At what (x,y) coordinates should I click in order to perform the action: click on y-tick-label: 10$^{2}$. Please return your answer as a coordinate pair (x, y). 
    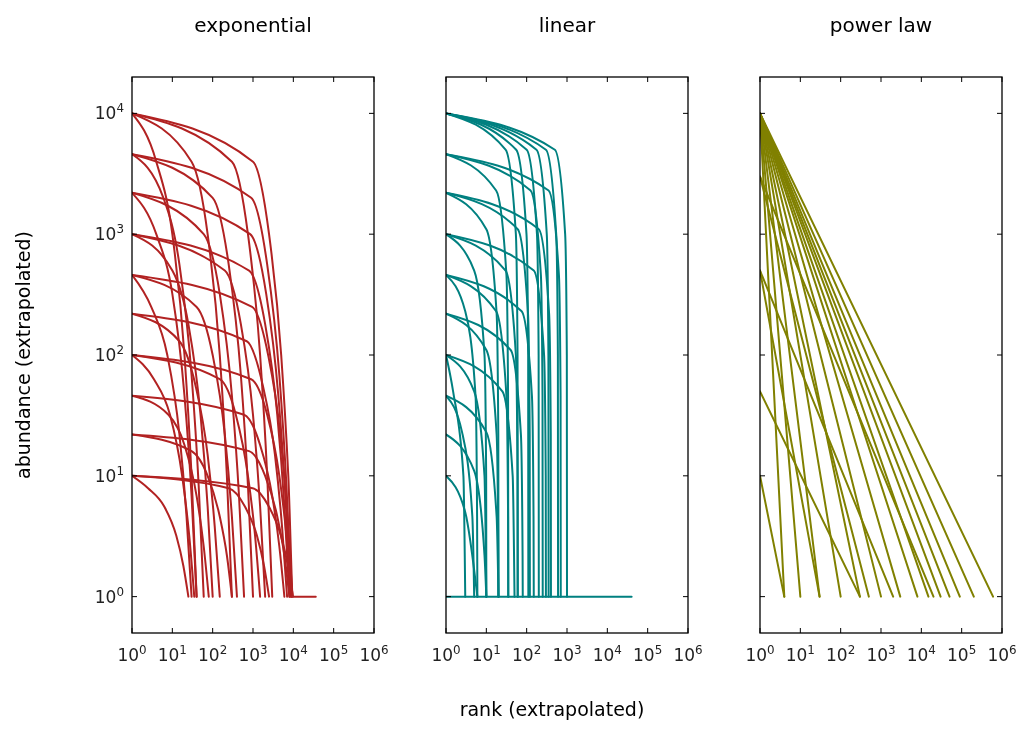
    Looking at the image, I should click on (109, 354).